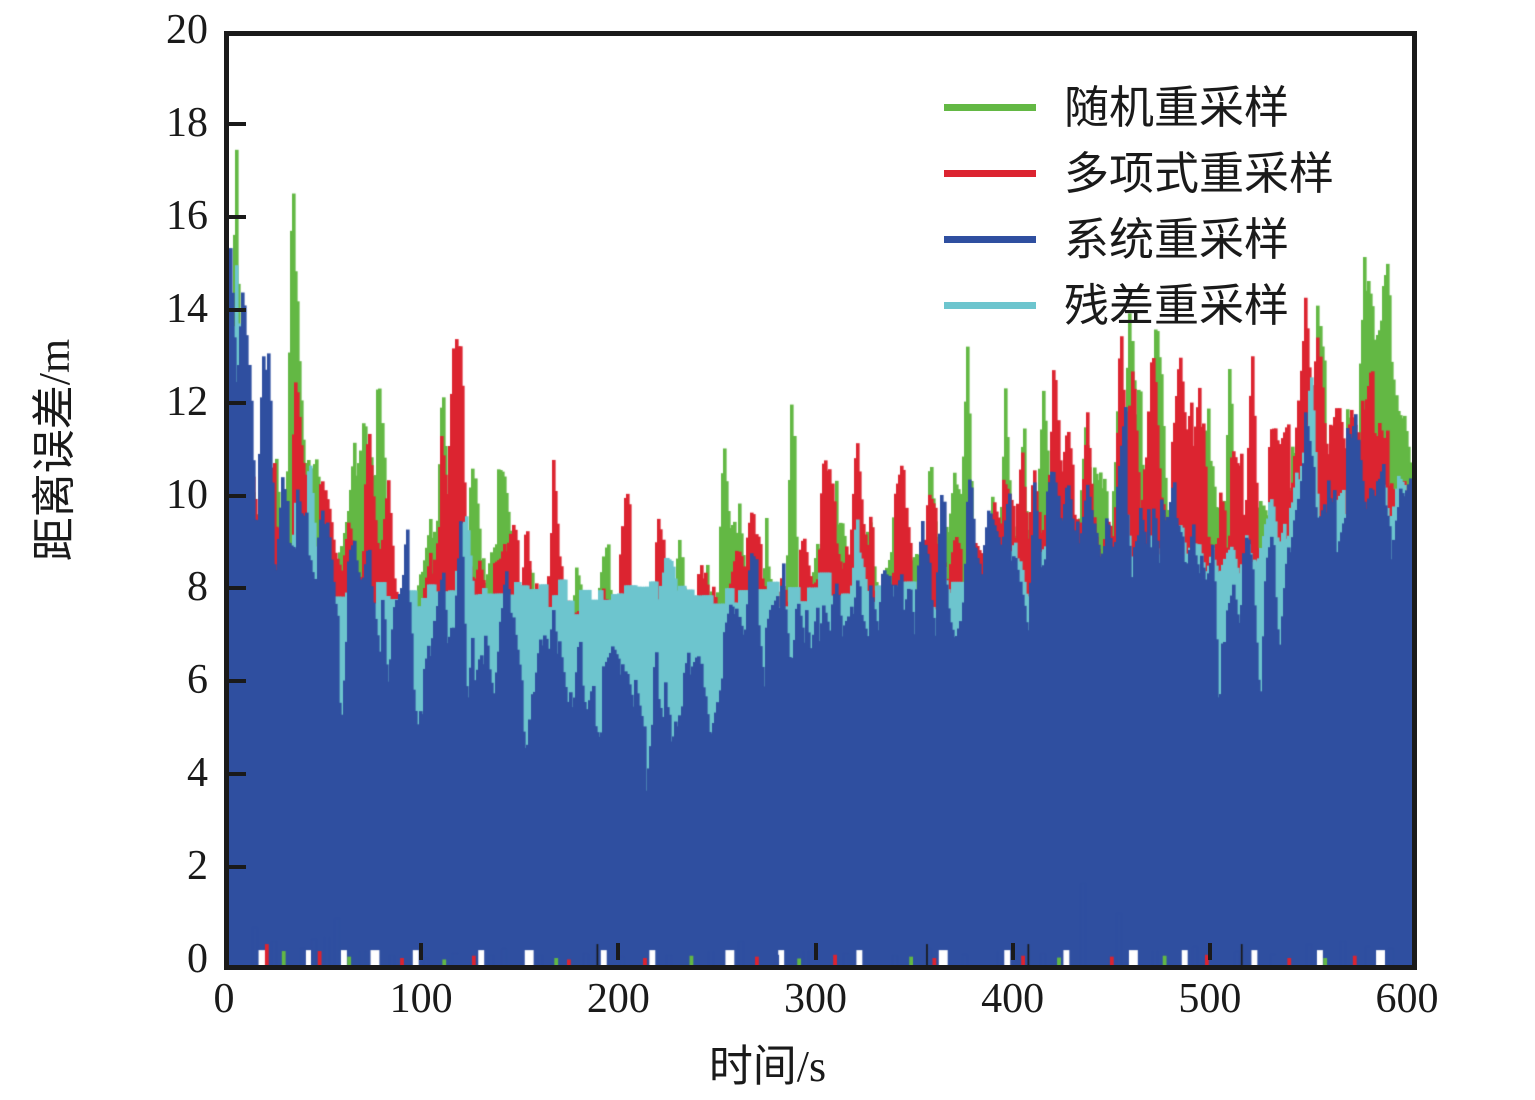 The width and height of the screenshot is (1535, 1100). What do you see at coordinates (990, 107) in the screenshot?
I see `legend-swatch-random` at bounding box center [990, 107].